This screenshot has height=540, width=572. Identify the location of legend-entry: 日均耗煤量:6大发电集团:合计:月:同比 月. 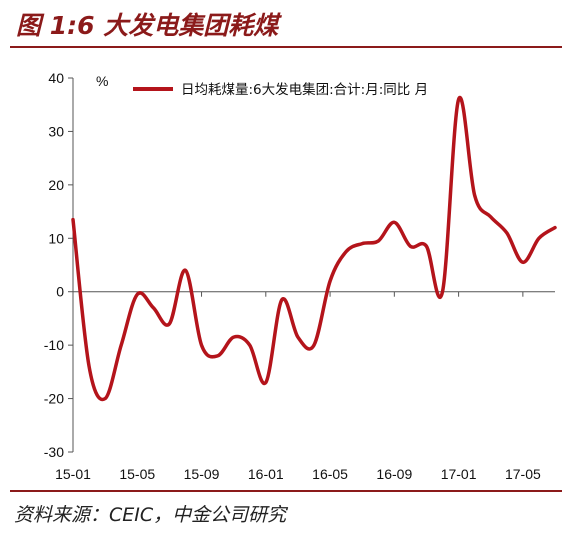
(304, 90).